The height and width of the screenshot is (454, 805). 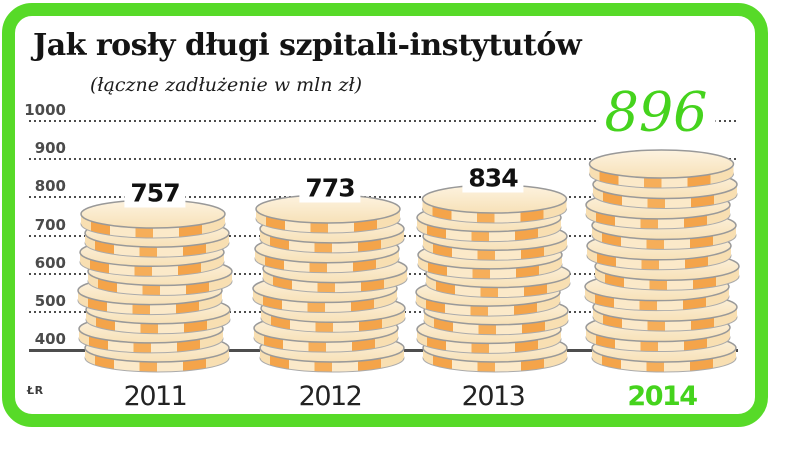 I want to click on coin-stack-2014, so click(x=662, y=261).